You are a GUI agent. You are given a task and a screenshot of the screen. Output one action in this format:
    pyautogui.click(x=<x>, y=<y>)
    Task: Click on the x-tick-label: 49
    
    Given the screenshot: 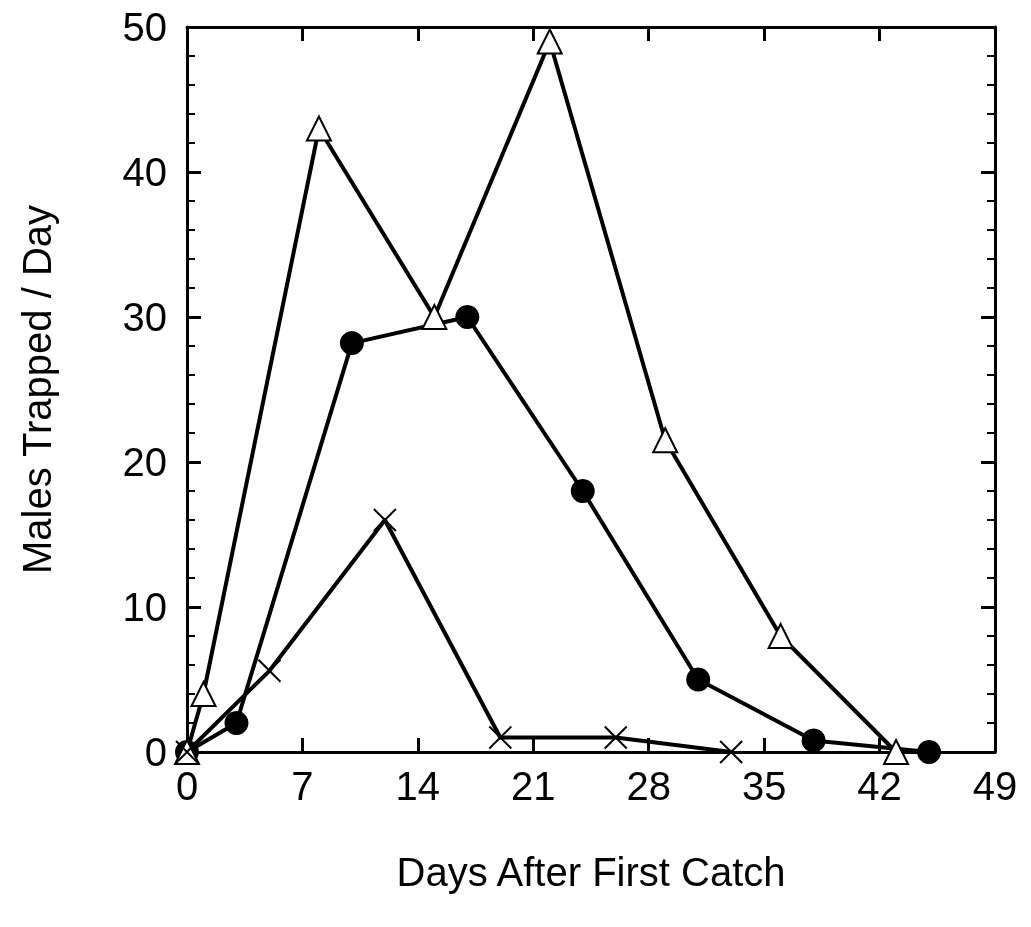 What is the action you would take?
    pyautogui.click(x=995, y=786)
    